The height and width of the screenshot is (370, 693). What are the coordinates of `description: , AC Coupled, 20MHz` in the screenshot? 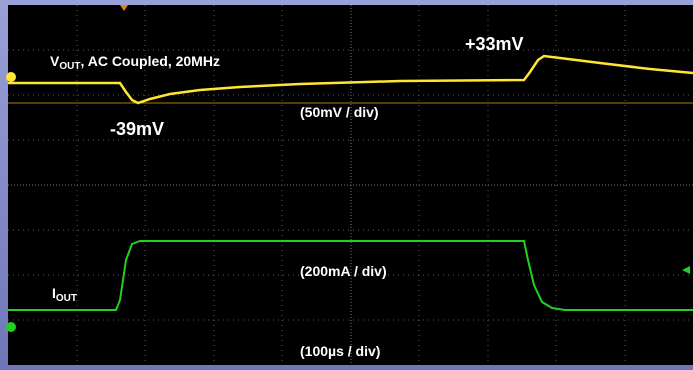 It's located at (150, 61).